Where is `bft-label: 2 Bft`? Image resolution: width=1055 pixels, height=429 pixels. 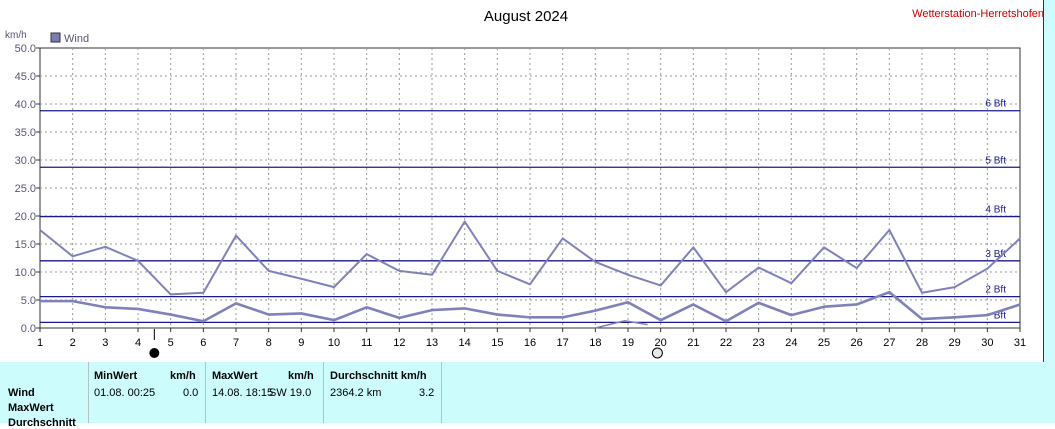 bft-label: 2 Bft is located at coordinates (995, 290).